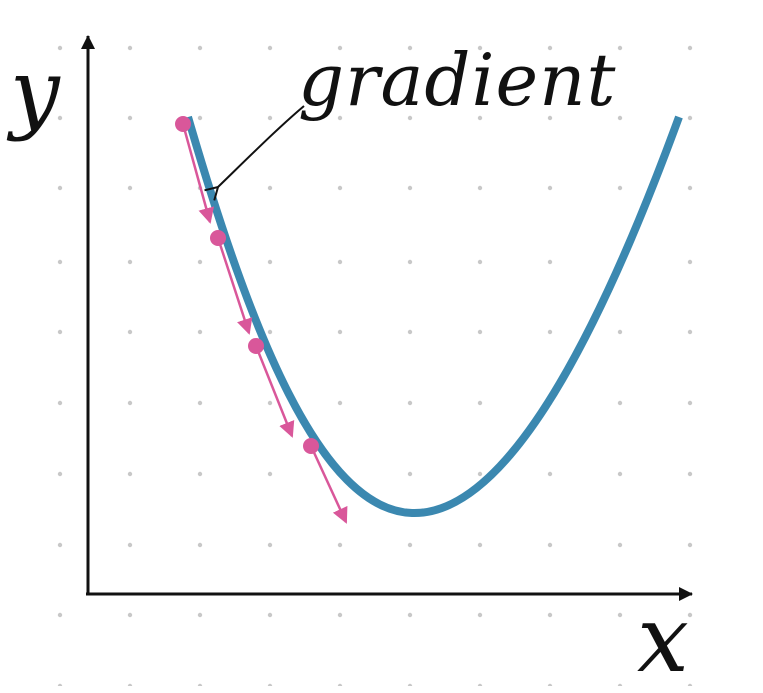 The image size is (763, 693). I want to click on gradient-steps, so click(261, 320).